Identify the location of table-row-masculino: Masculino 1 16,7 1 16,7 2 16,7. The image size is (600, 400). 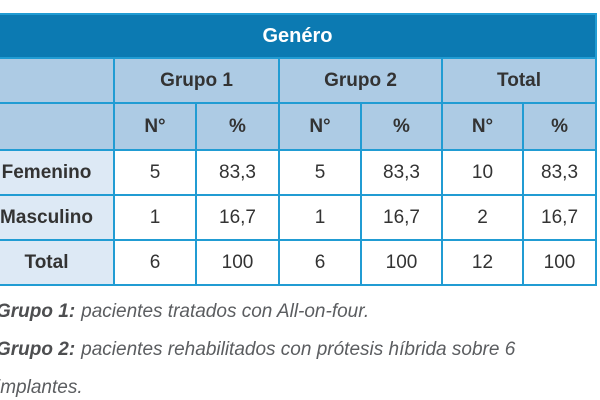
(299, 217).